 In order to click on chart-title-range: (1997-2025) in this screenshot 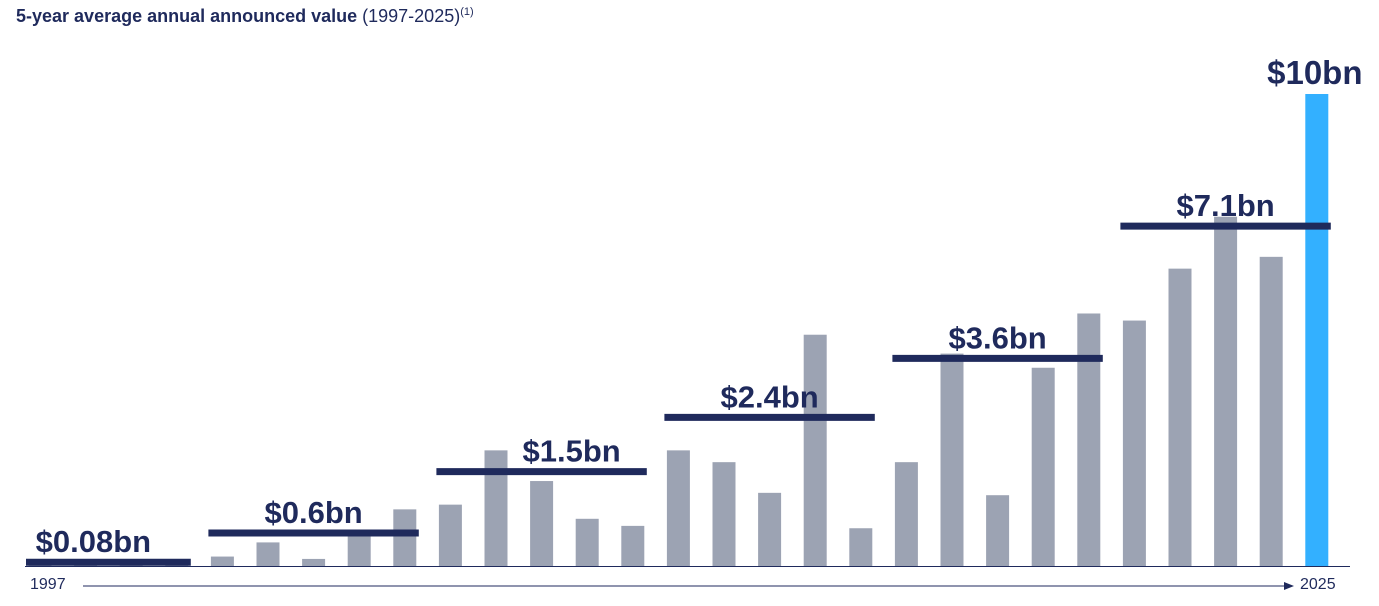, I will do `click(409, 16)`.